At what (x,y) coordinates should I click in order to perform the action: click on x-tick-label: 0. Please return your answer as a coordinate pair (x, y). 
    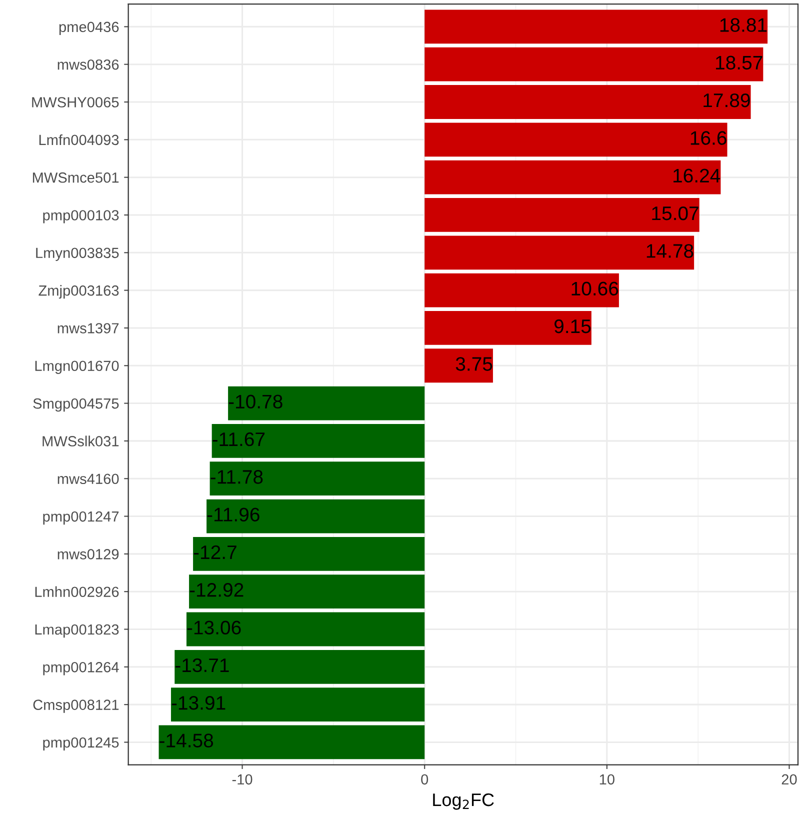
    Looking at the image, I should click on (424, 779).